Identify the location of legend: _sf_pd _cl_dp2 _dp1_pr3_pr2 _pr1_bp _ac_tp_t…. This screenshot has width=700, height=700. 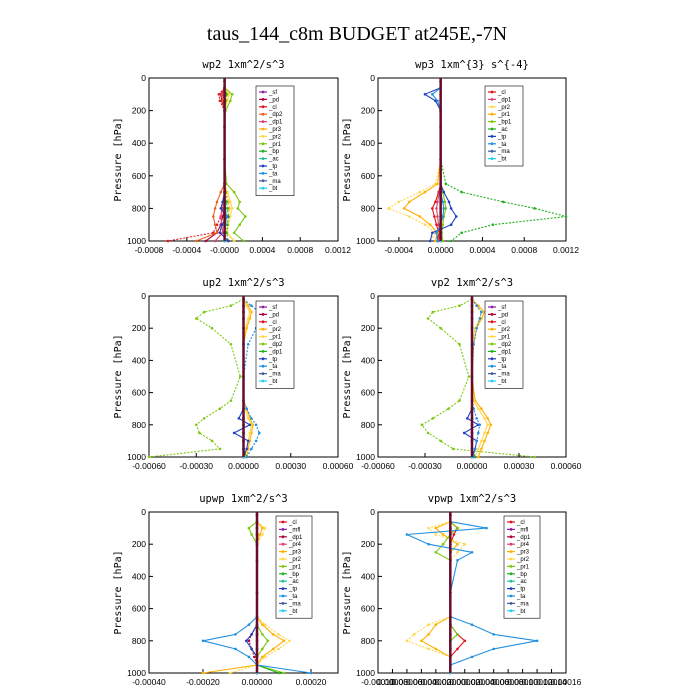
(275, 140).